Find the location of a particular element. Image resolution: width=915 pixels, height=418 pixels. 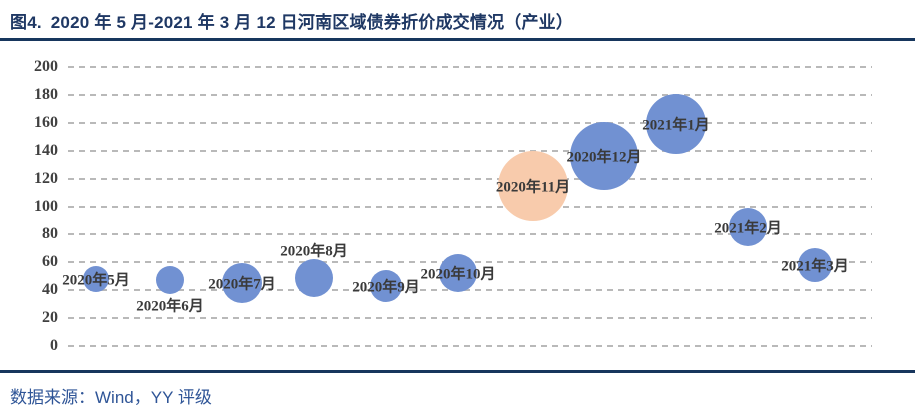

bubble-2021年3月 is located at coordinates (815, 265).